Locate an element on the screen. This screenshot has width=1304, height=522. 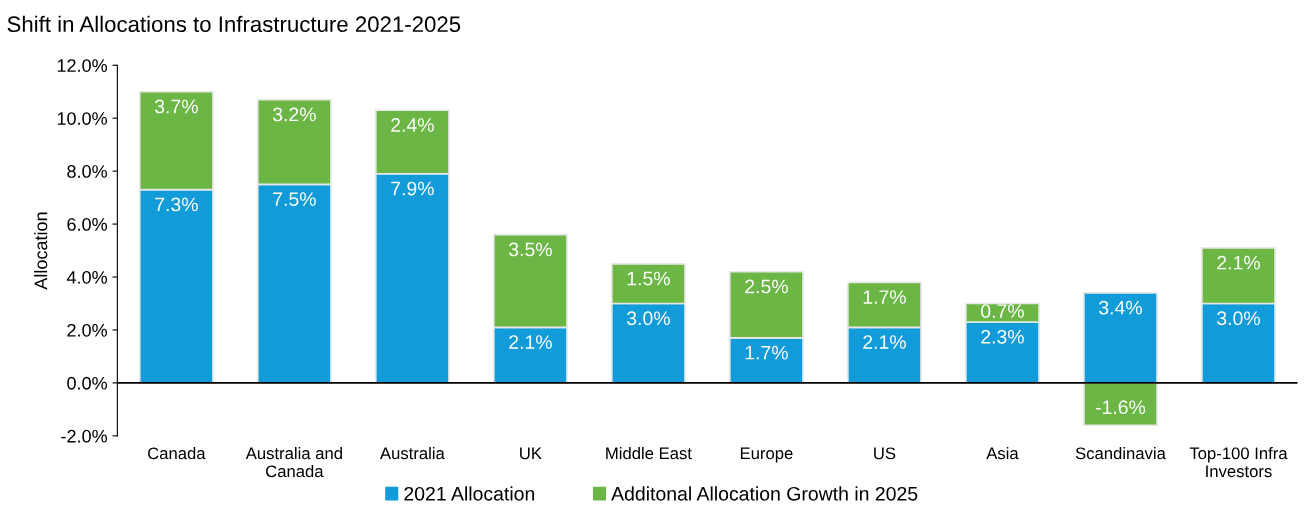
y-tick-label: 0.0% is located at coordinates (87, 383).